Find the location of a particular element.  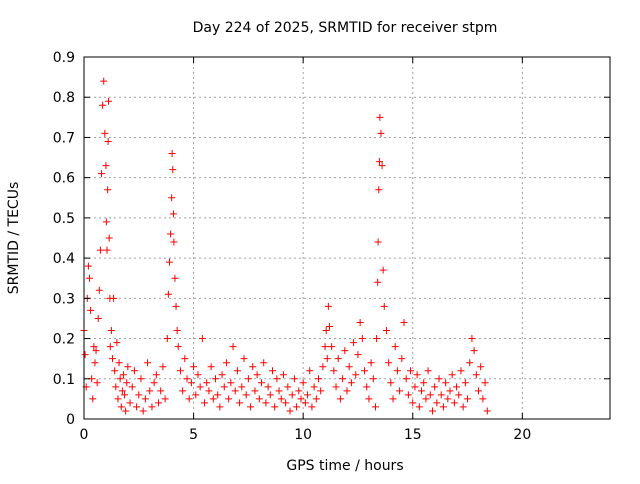

x-tick-label: 5 is located at coordinates (193, 435).